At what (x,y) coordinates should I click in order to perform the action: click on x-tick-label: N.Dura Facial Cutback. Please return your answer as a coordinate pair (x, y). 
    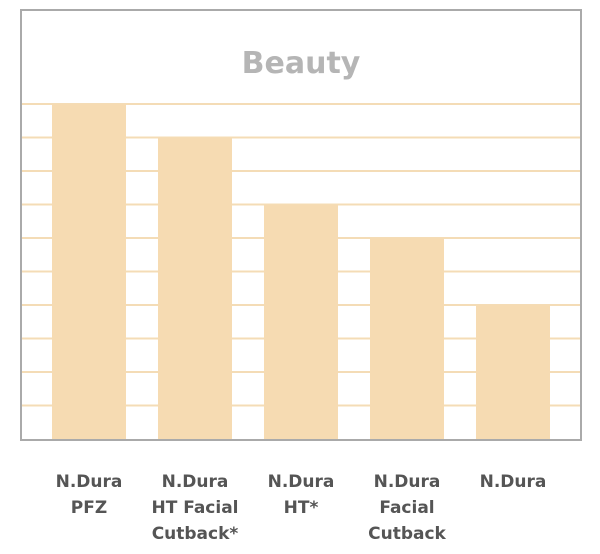
    Looking at the image, I should click on (407, 508).